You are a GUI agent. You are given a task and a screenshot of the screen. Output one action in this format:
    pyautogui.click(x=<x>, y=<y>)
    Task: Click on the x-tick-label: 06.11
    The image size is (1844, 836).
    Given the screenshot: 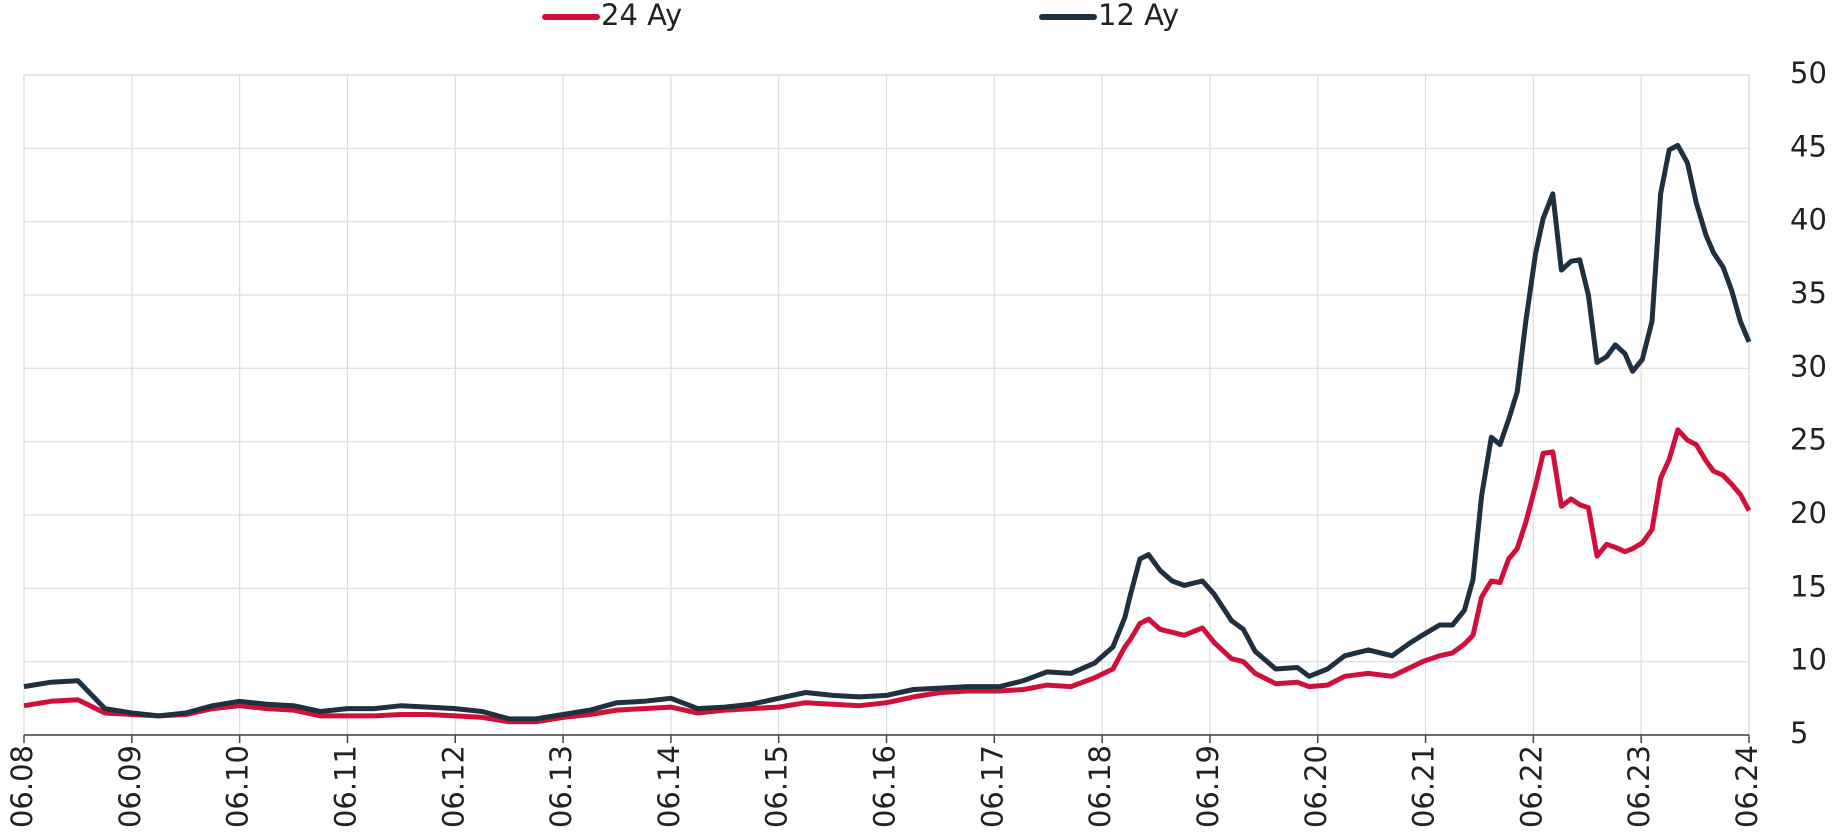 What is the action you would take?
    pyautogui.click(x=345, y=786)
    